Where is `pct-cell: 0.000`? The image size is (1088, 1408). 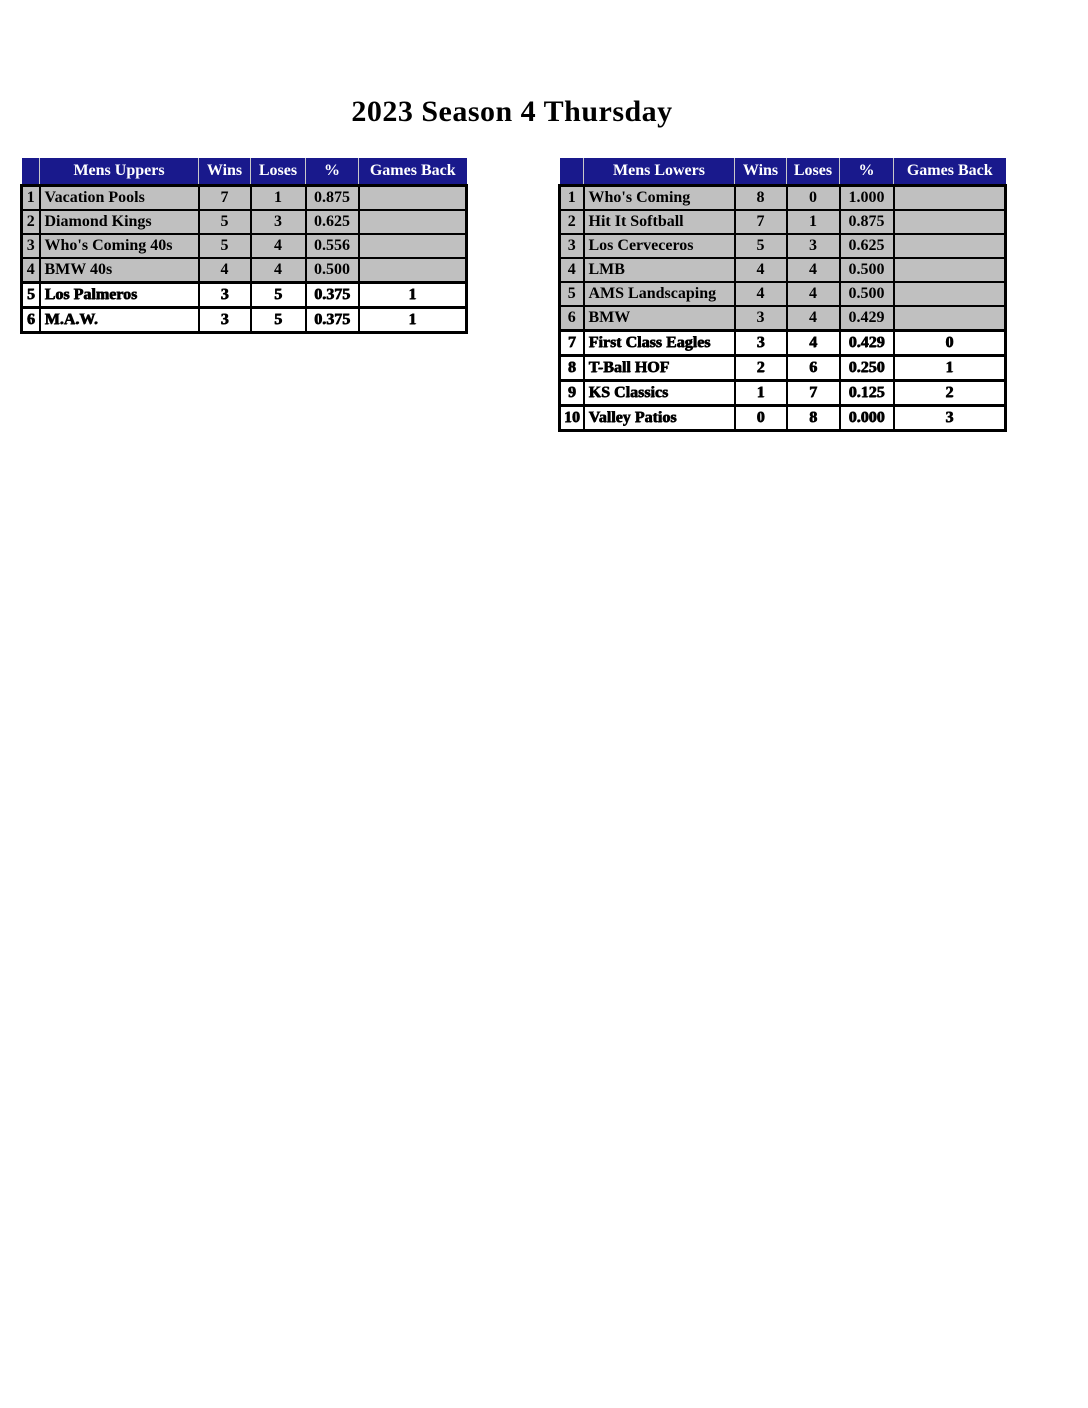 pct-cell: 0.000 is located at coordinates (866, 418).